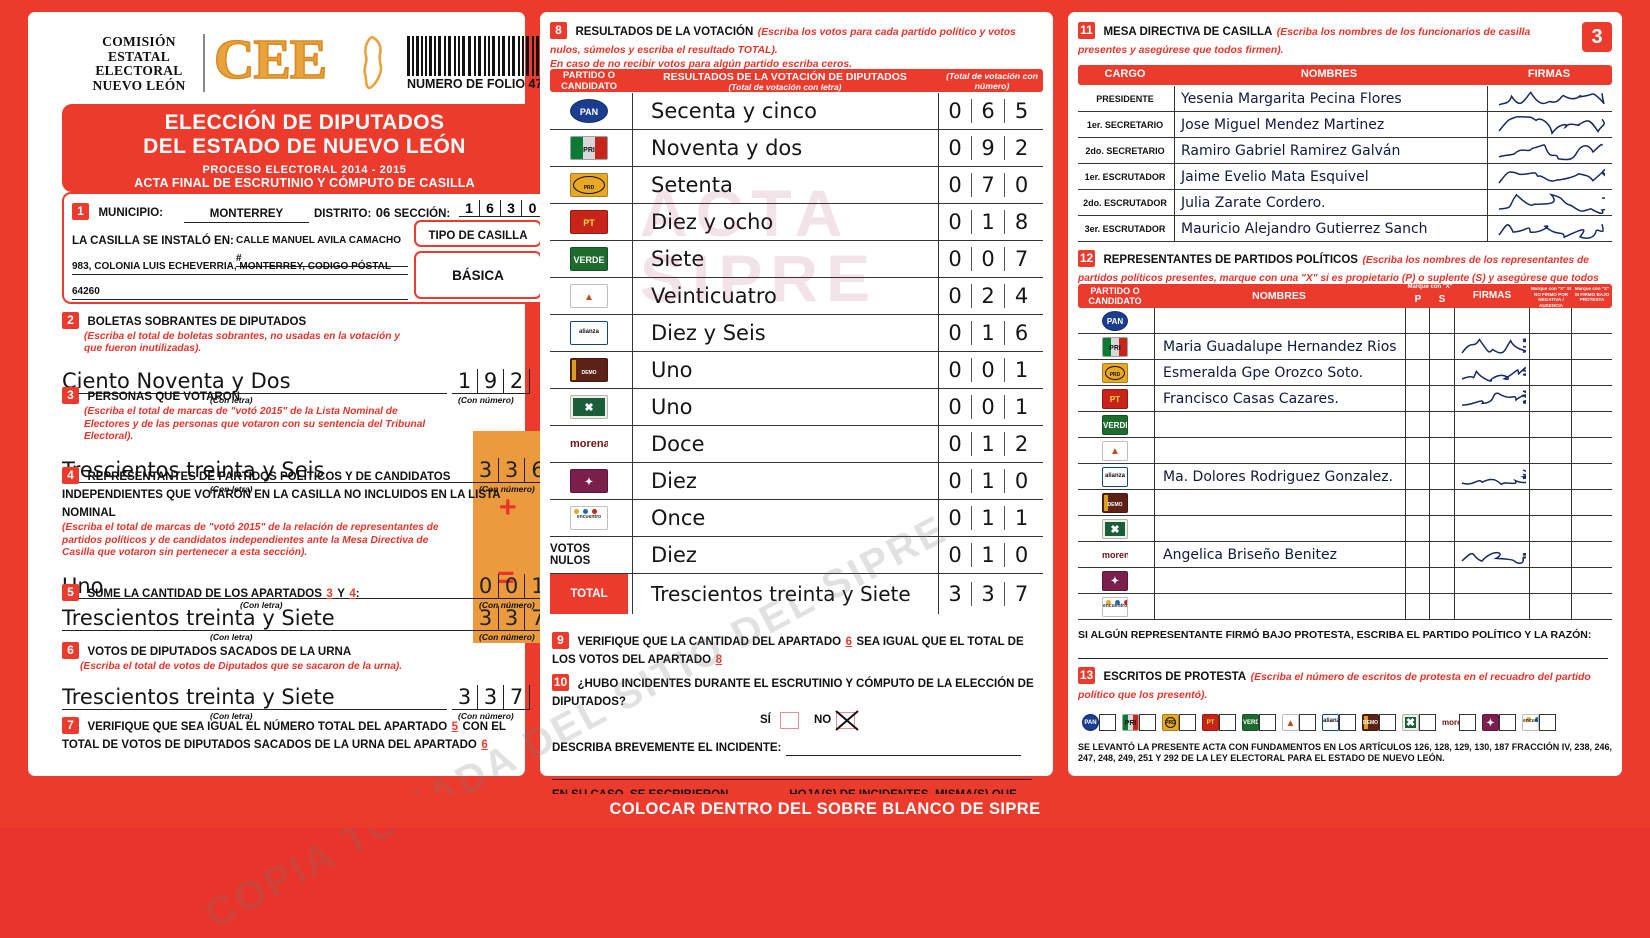 The height and width of the screenshot is (938, 1650). Describe the element at coordinates (490, 208) in the screenshot. I see `seccion-digit-2: 6` at that location.